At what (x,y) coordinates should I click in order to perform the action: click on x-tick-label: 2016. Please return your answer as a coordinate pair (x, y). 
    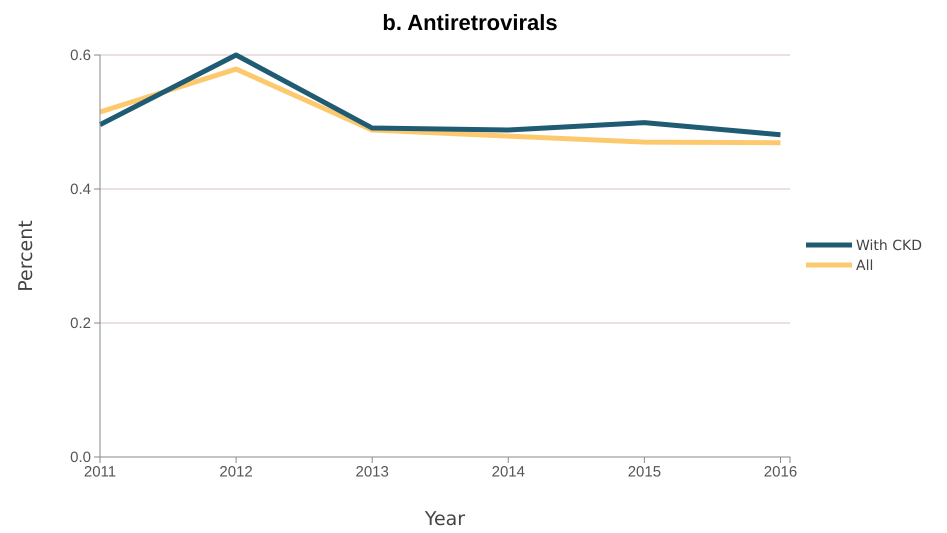
    Looking at the image, I should click on (781, 472).